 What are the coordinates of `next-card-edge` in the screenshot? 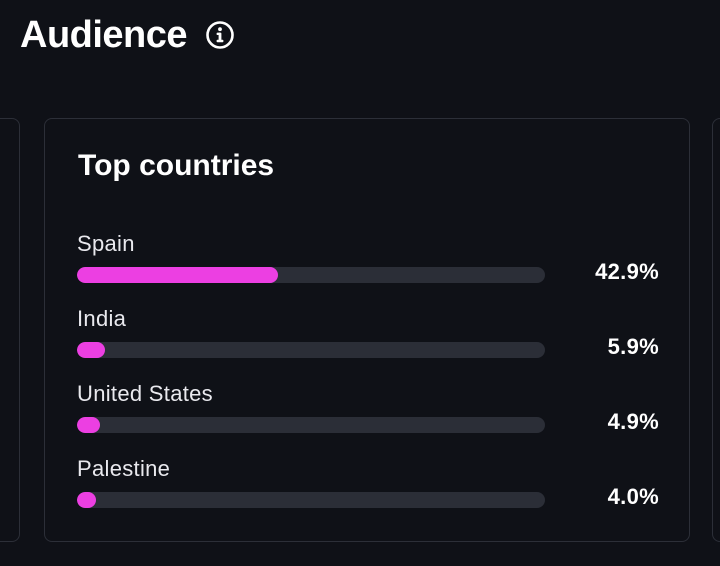 It's located at (716, 330).